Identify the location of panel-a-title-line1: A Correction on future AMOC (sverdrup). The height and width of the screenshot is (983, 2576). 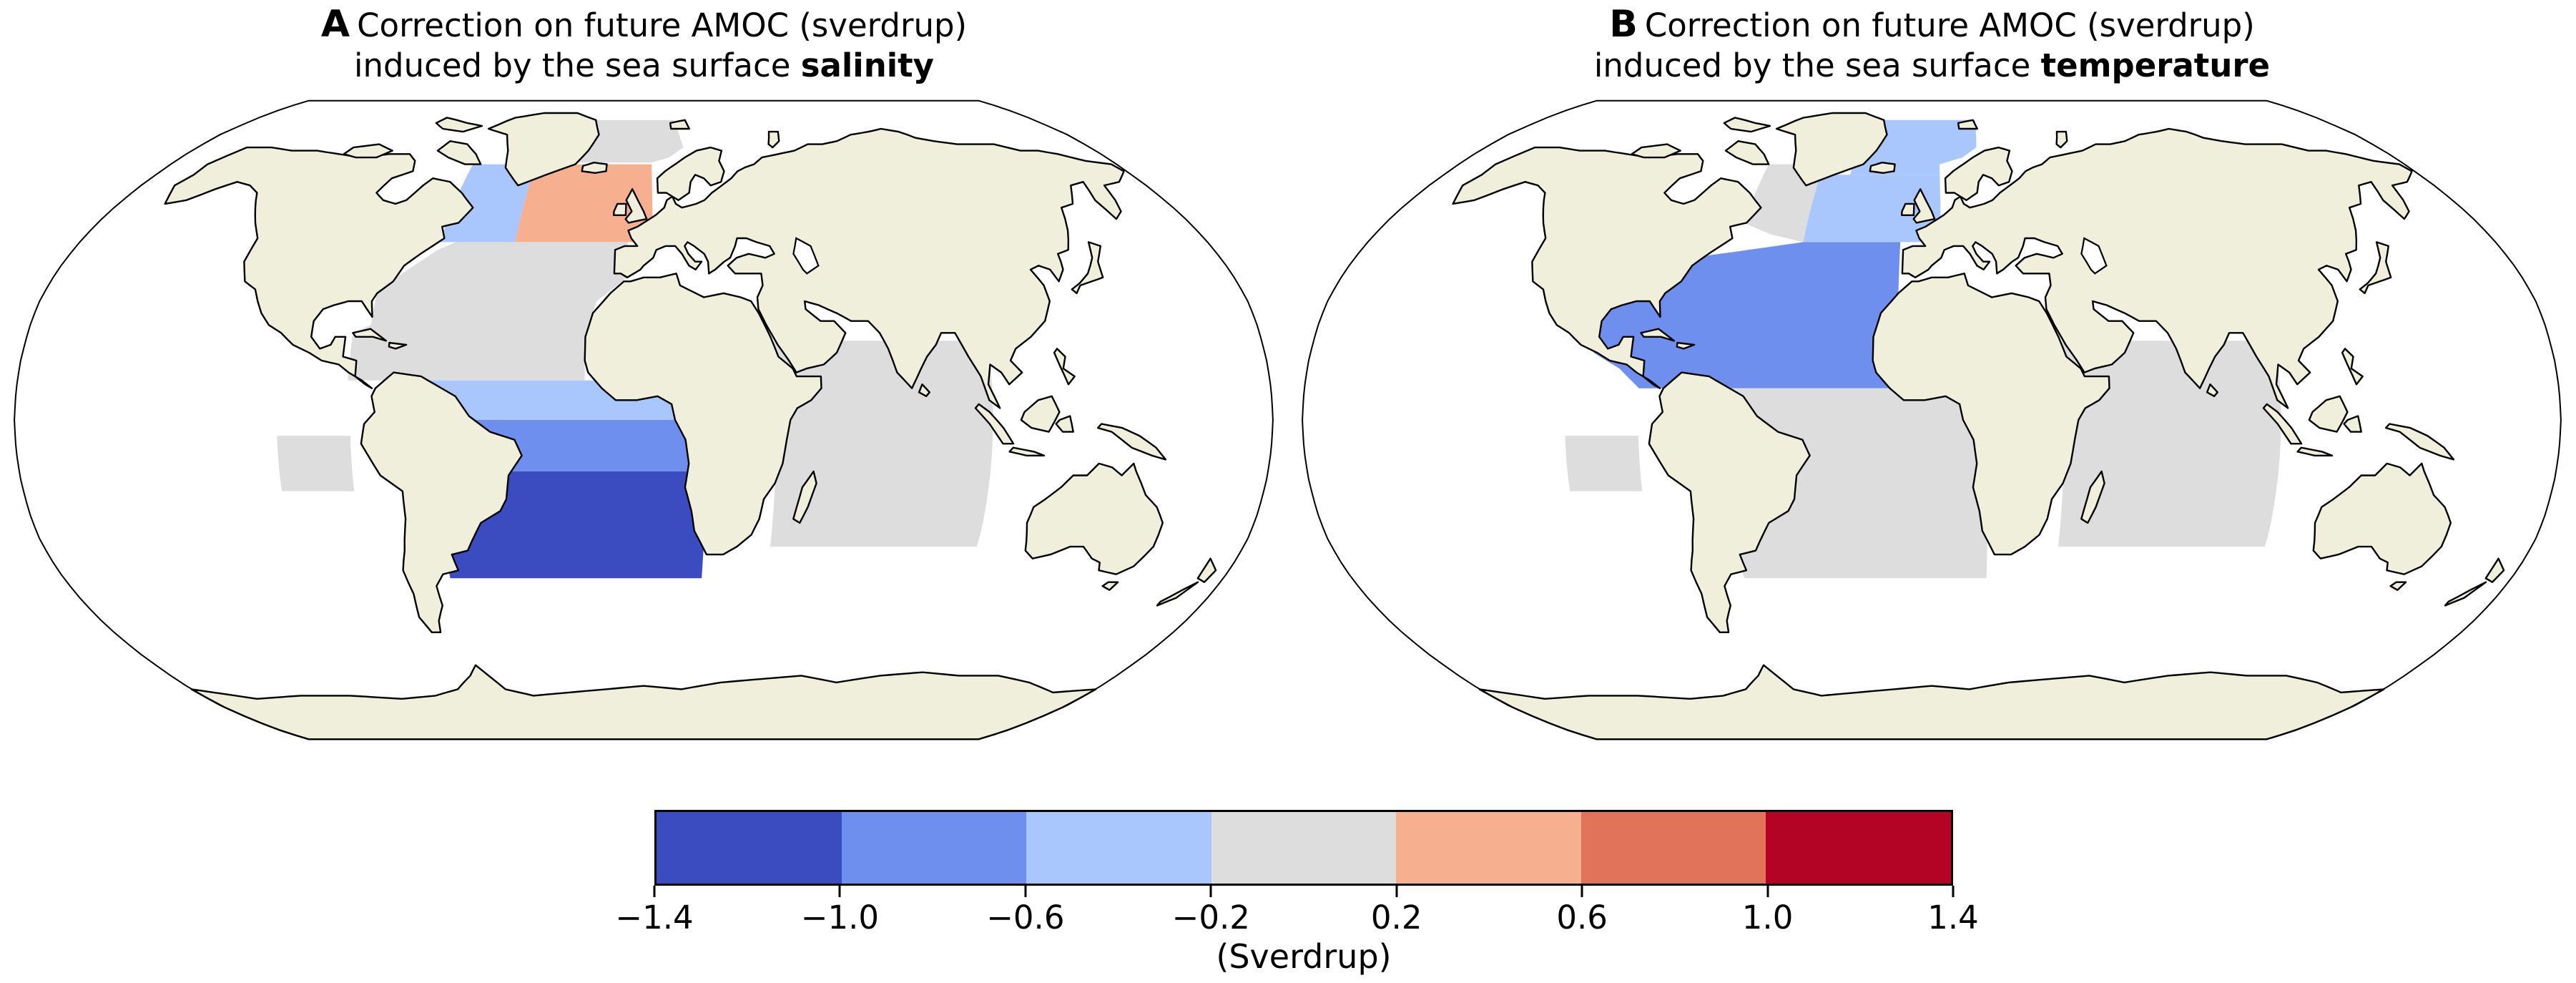
(644, 25).